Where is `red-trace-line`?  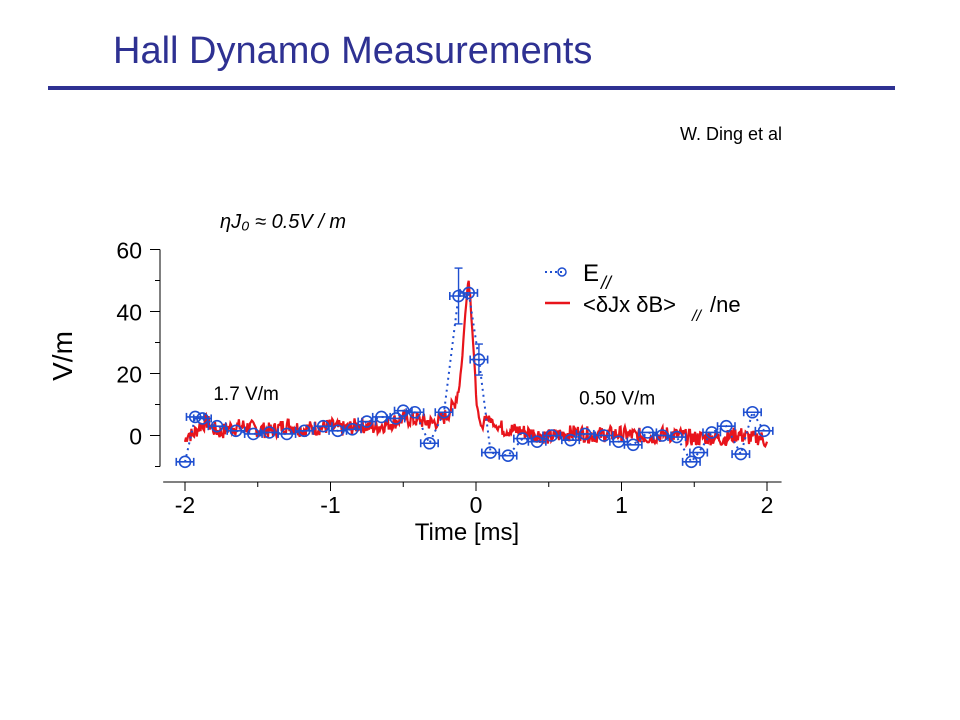
red-trace-line is located at coordinates (476, 364).